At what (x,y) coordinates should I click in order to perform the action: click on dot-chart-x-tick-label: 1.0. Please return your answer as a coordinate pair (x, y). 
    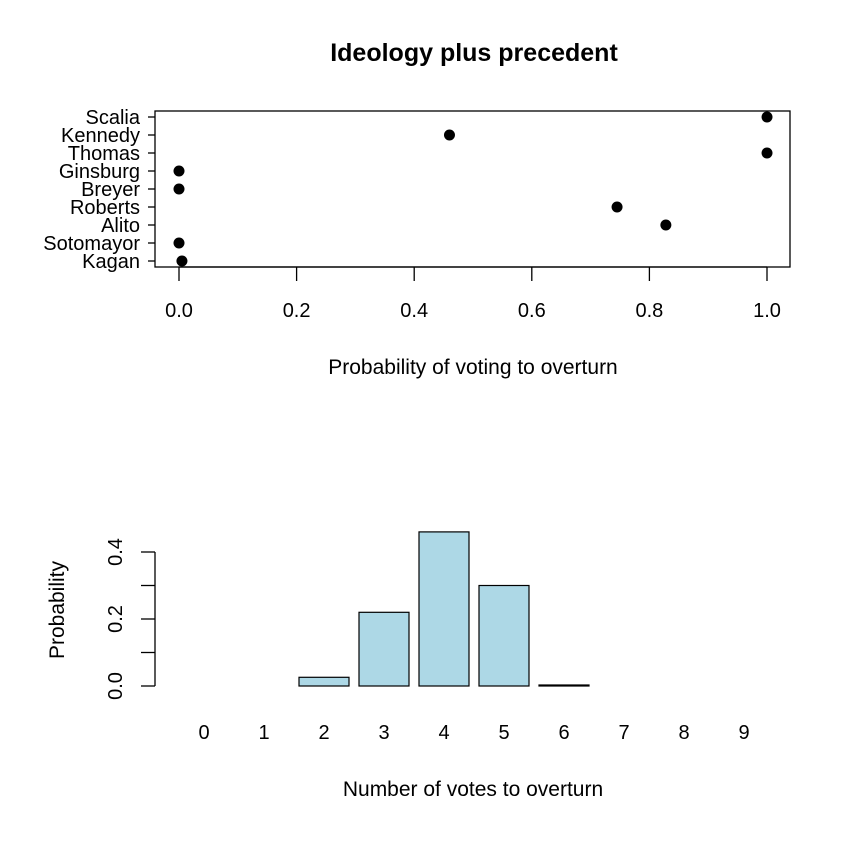
    Looking at the image, I should click on (767, 311).